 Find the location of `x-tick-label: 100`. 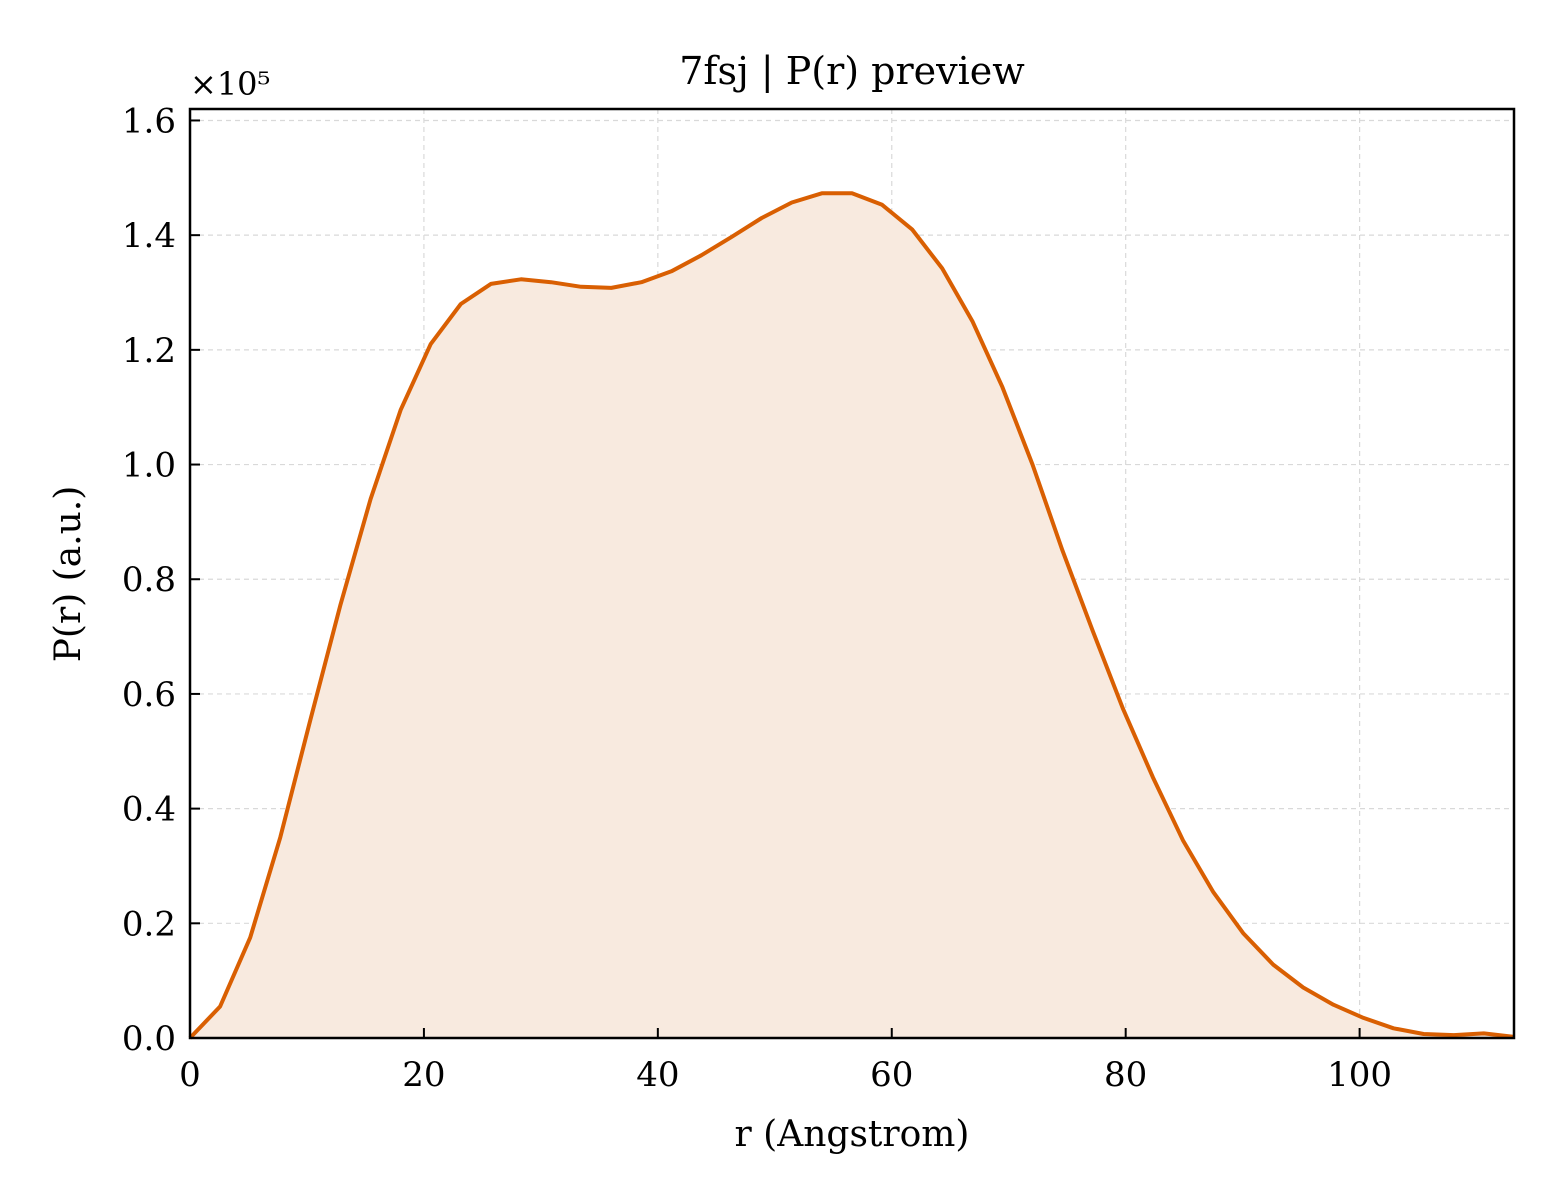

x-tick-label: 100 is located at coordinates (1359, 1075).